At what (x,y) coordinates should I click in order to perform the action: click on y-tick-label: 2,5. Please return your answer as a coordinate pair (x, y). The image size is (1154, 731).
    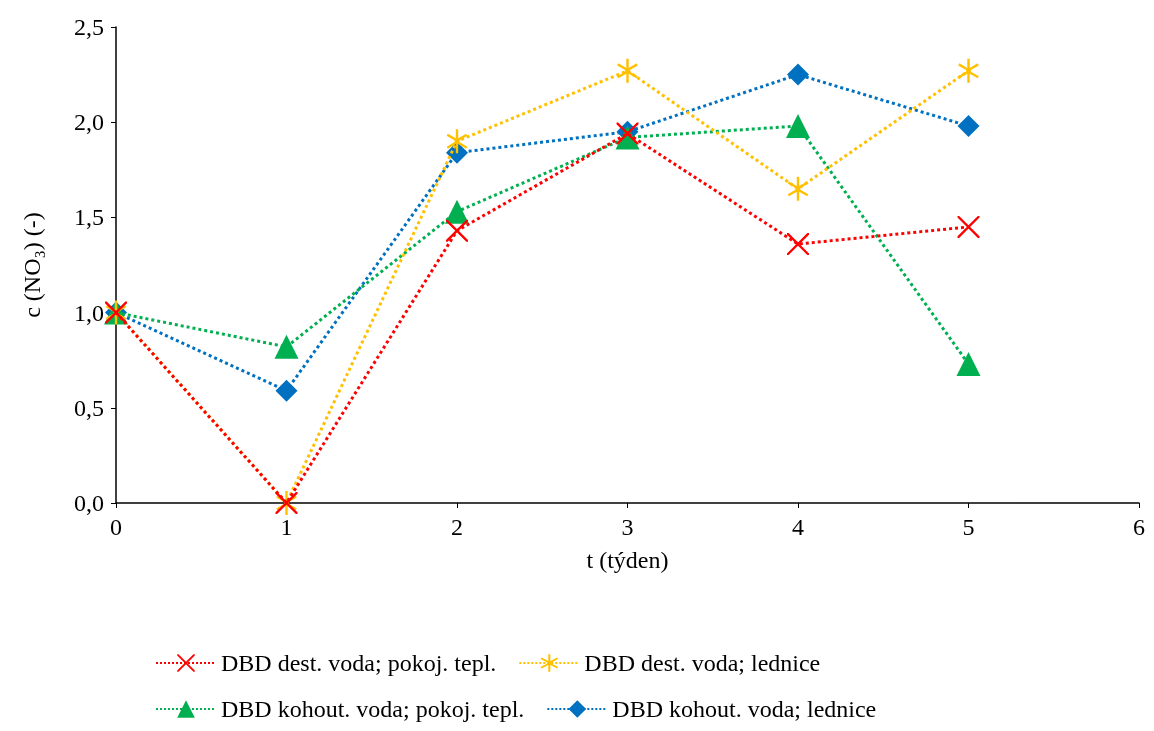
    Looking at the image, I should click on (89, 27).